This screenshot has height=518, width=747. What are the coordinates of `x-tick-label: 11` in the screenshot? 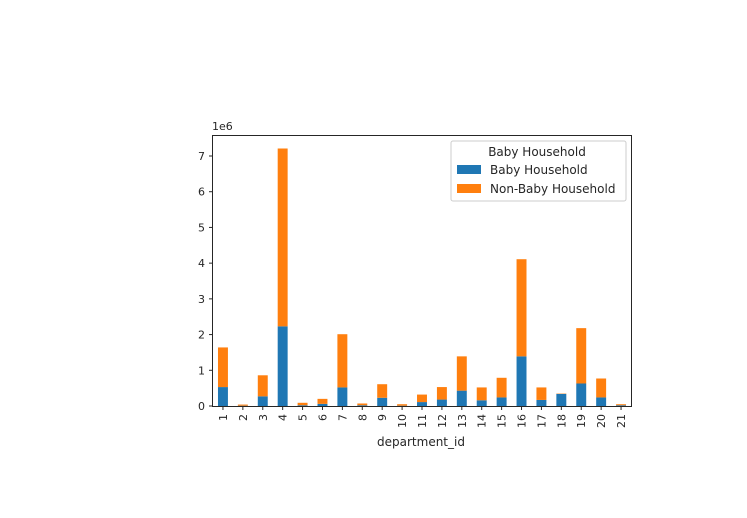 It's located at (422, 421).